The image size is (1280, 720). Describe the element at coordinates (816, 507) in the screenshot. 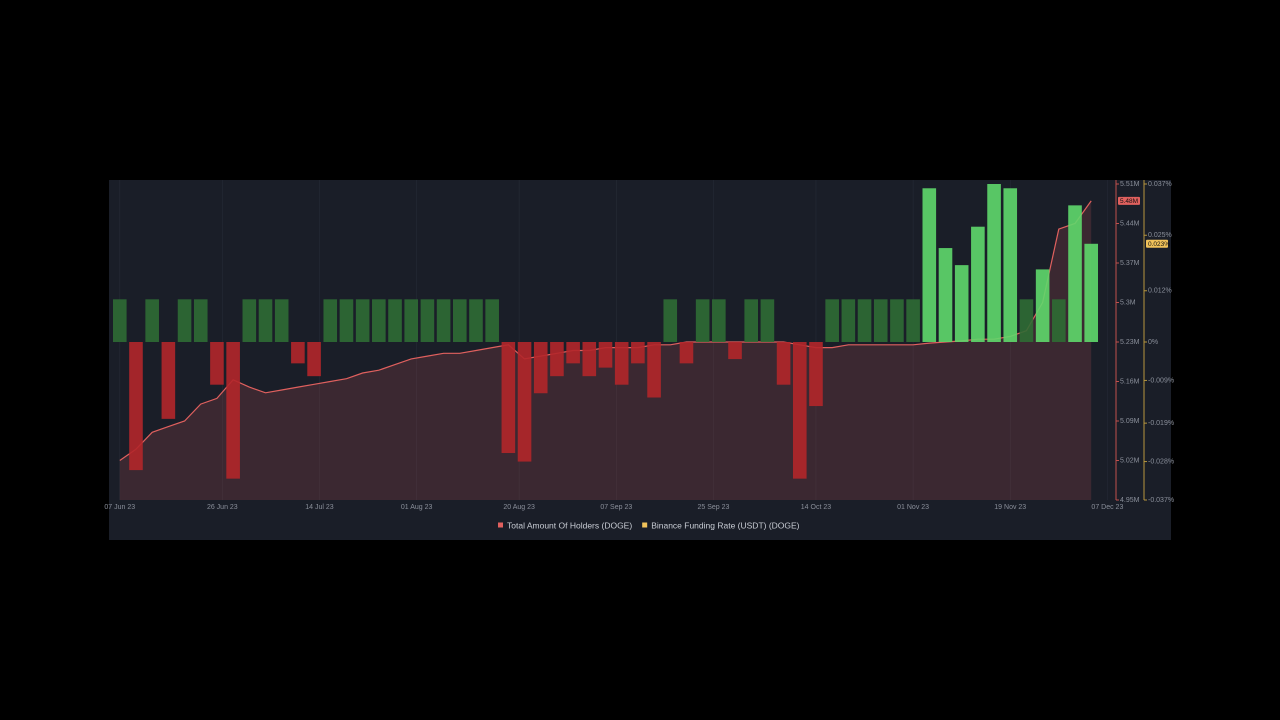

I see `x-tick-label: 14 Oct 23` at that location.